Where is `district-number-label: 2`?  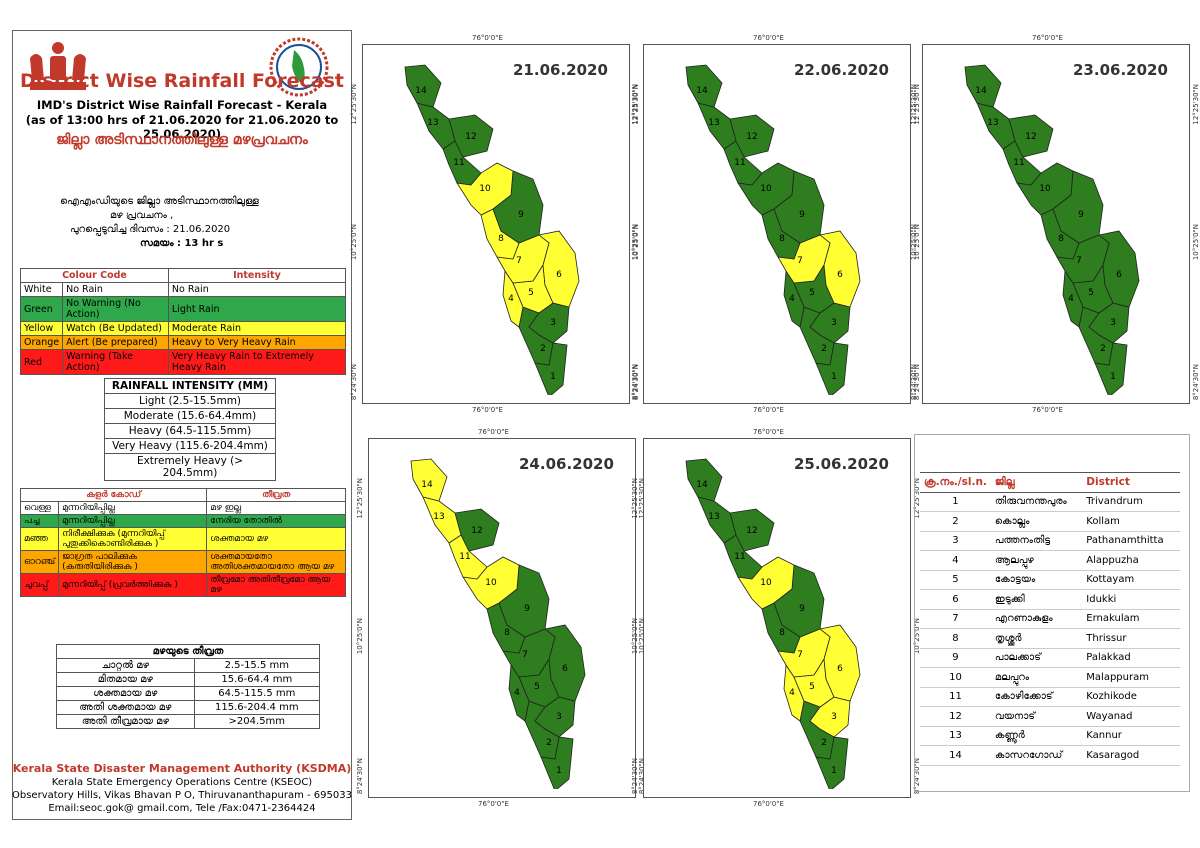 district-number-label: 2 is located at coordinates (1103, 349).